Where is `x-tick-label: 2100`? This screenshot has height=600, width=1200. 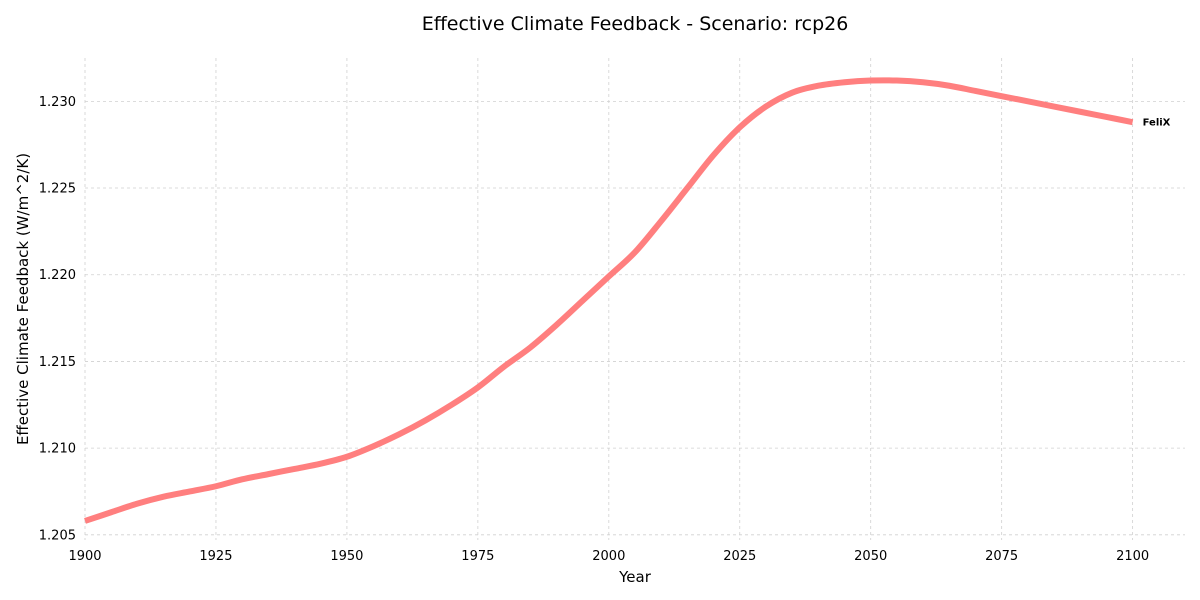
x-tick-label: 2100 is located at coordinates (1132, 556).